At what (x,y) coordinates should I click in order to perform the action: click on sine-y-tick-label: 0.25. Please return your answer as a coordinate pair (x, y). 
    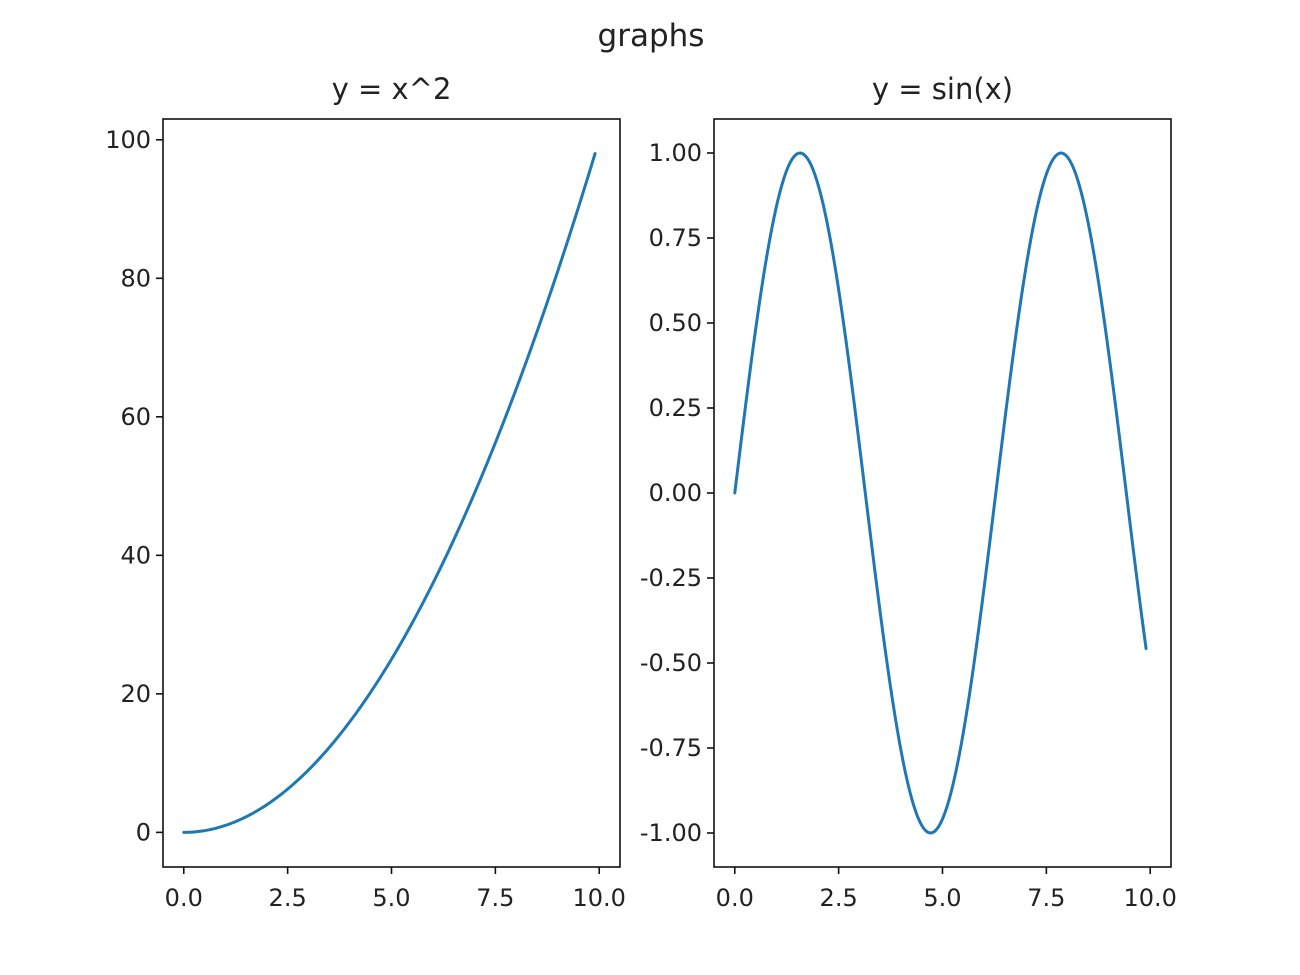
    Looking at the image, I should click on (675, 408).